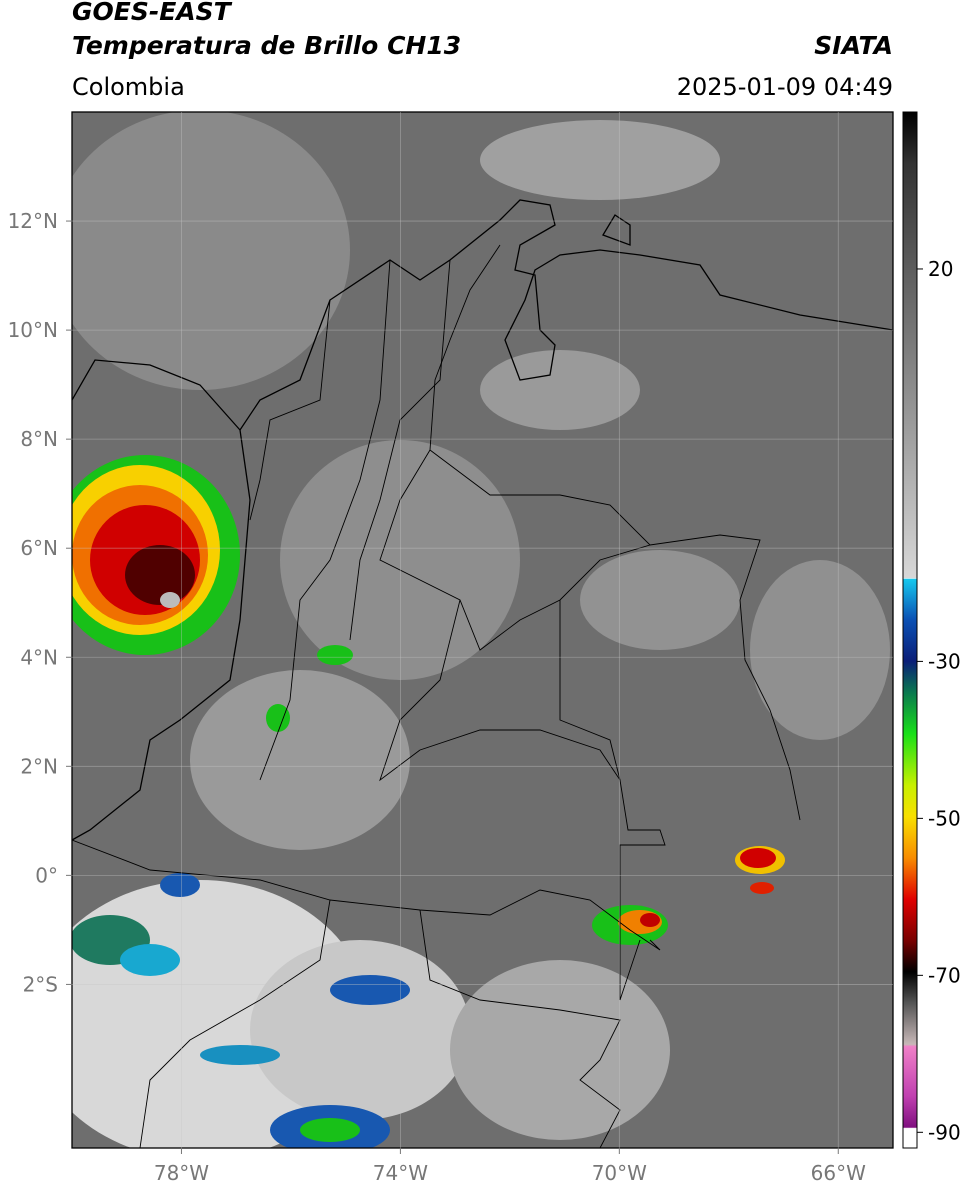 The height and width of the screenshot is (1190, 966). What do you see at coordinates (266, 45) in the screenshot?
I see `subtitle: Temperatura de Brillo CH13` at bounding box center [266, 45].